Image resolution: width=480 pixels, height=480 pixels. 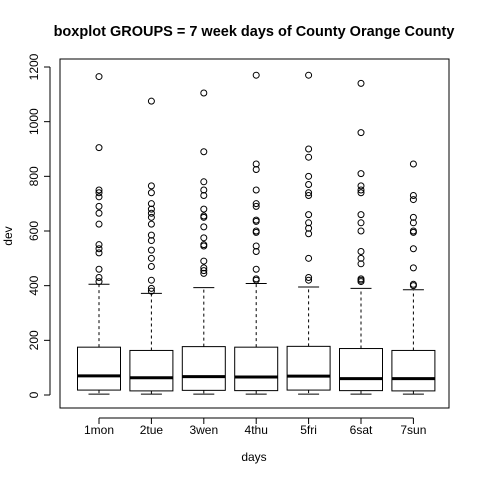 What do you see at coordinates (152, 430) in the screenshot?
I see `x-tick-label: 2tue` at bounding box center [152, 430].